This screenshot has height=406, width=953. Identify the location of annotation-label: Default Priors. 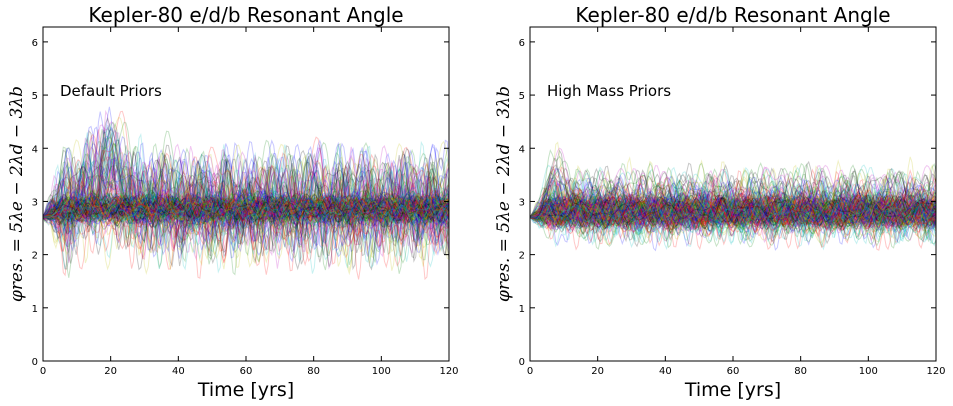
(111, 91).